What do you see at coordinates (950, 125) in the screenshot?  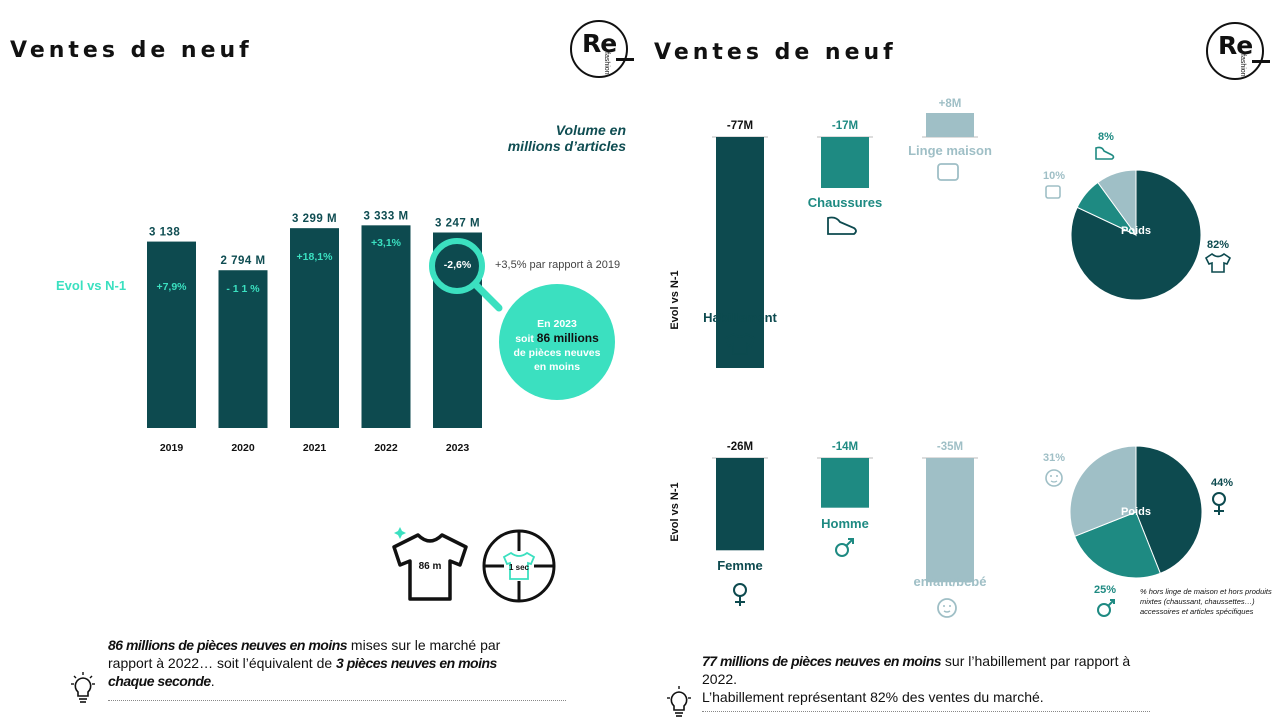 I see `bar-Linge maison` at bounding box center [950, 125].